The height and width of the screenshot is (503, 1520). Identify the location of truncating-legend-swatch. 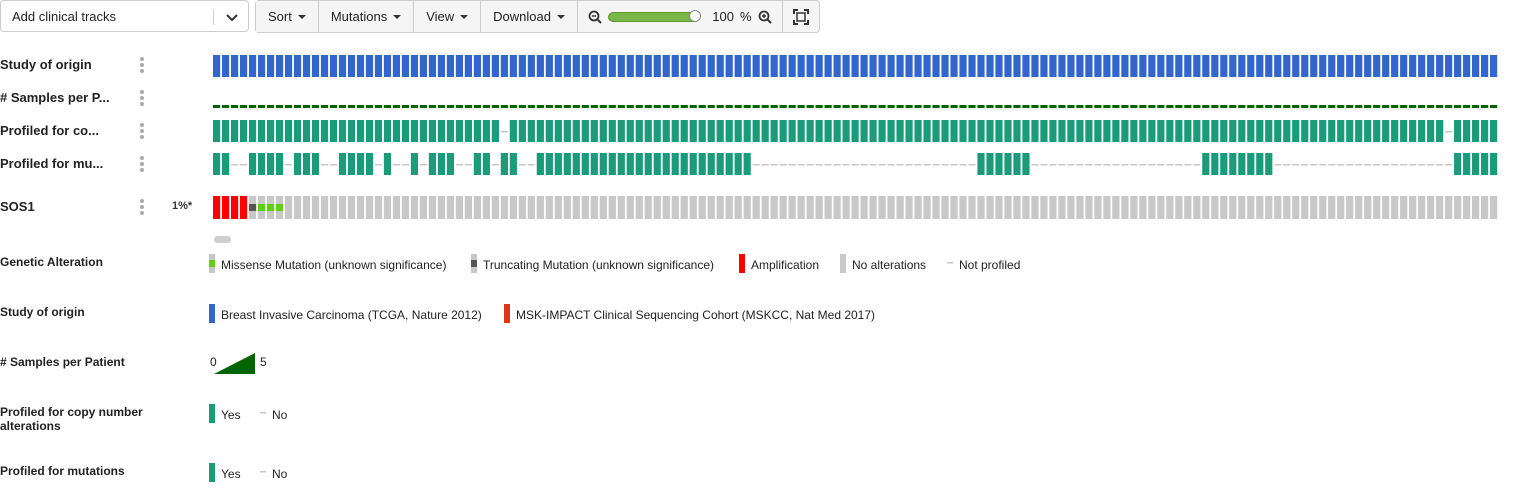
(474, 263).